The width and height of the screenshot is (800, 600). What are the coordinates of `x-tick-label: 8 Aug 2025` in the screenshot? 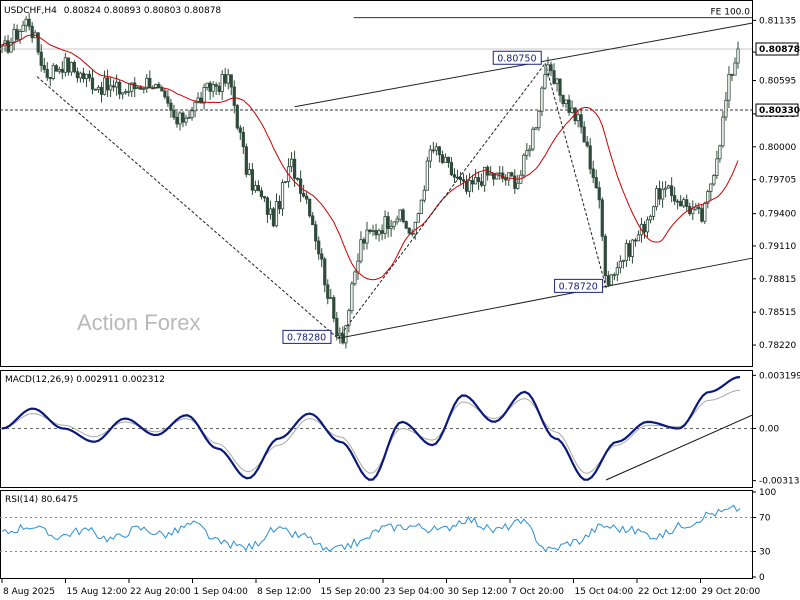 It's located at (29, 592).